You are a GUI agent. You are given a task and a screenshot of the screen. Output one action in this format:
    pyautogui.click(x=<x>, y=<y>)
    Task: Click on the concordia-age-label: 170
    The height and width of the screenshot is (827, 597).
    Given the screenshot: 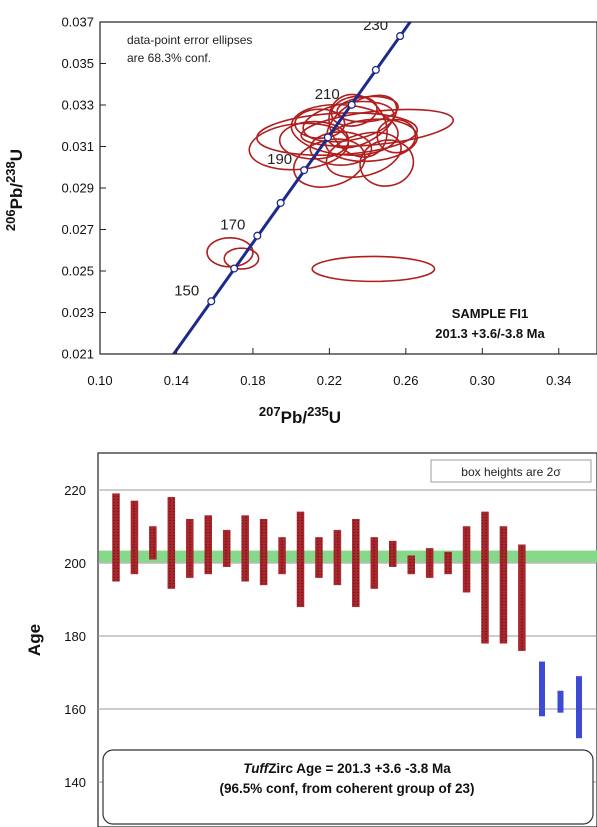 What is the action you would take?
    pyautogui.click(x=232, y=225)
    